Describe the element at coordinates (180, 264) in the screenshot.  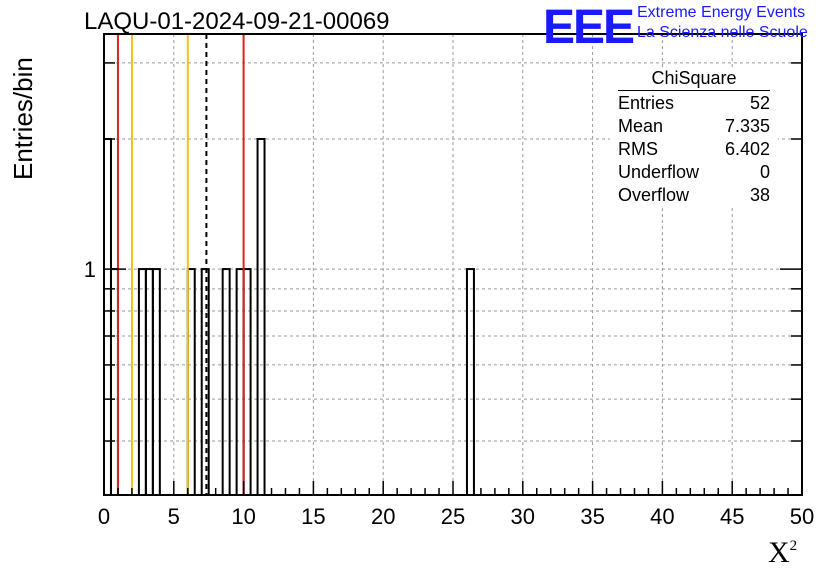
I see `reference-lines` at that location.